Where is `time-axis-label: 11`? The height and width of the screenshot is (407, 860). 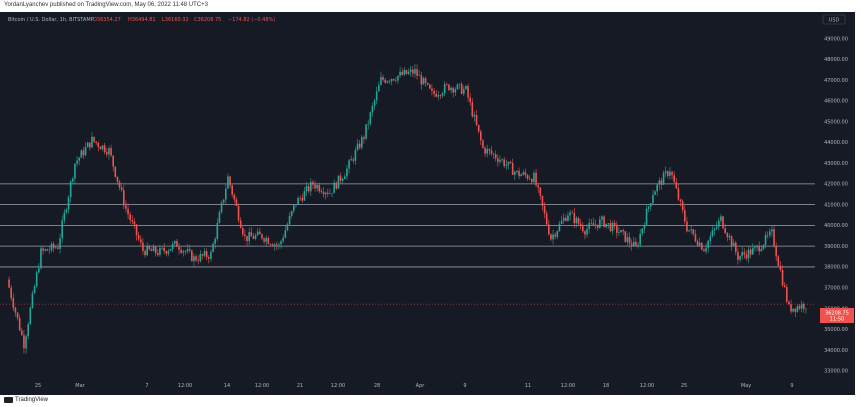
time-axis-label: 11 is located at coordinates (528, 386).